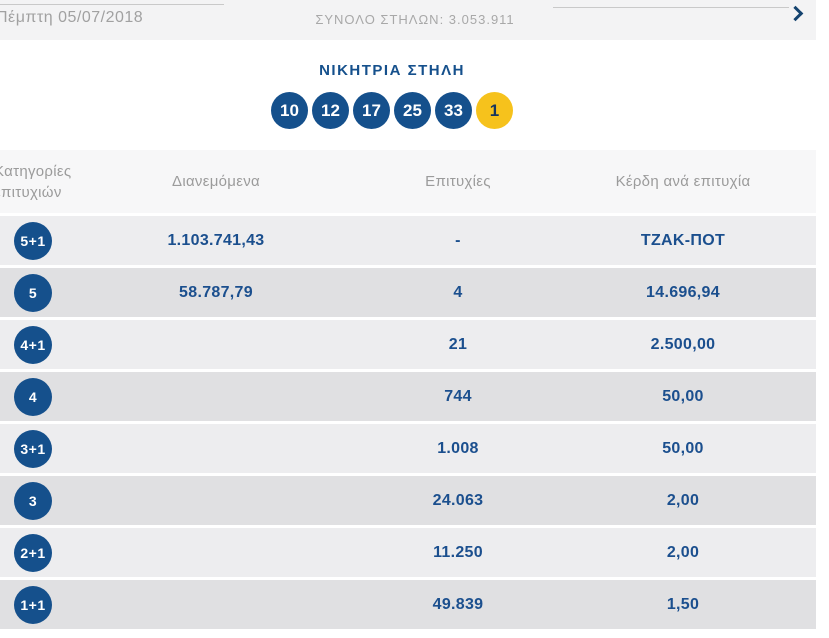 Image resolution: width=829 pixels, height=638 pixels. I want to click on winning-number-ball: 10, so click(289, 110).